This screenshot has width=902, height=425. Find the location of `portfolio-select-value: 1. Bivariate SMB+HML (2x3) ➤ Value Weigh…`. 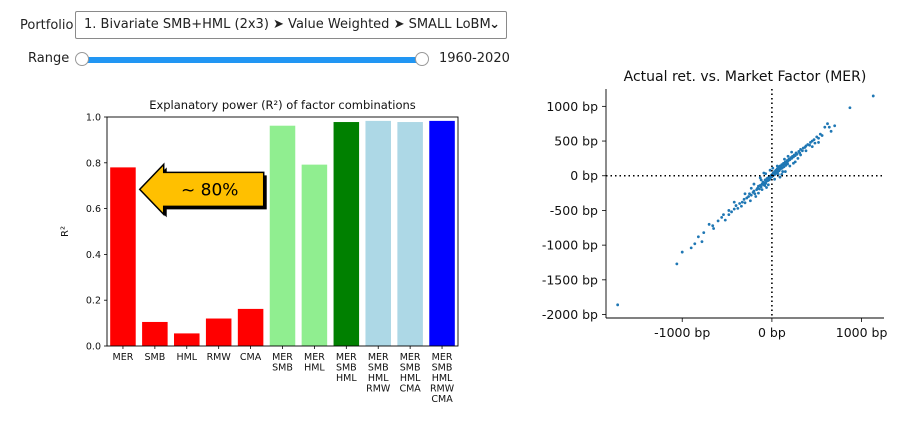

portfolio-select-value: 1. Bivariate SMB+HML (2x3) ➤ Value Weigh… is located at coordinates (287, 24).